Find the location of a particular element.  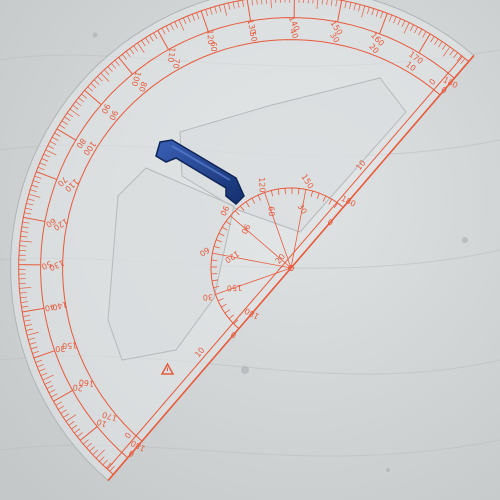

outer-scale-label: 50 is located at coordinates (46, 265).